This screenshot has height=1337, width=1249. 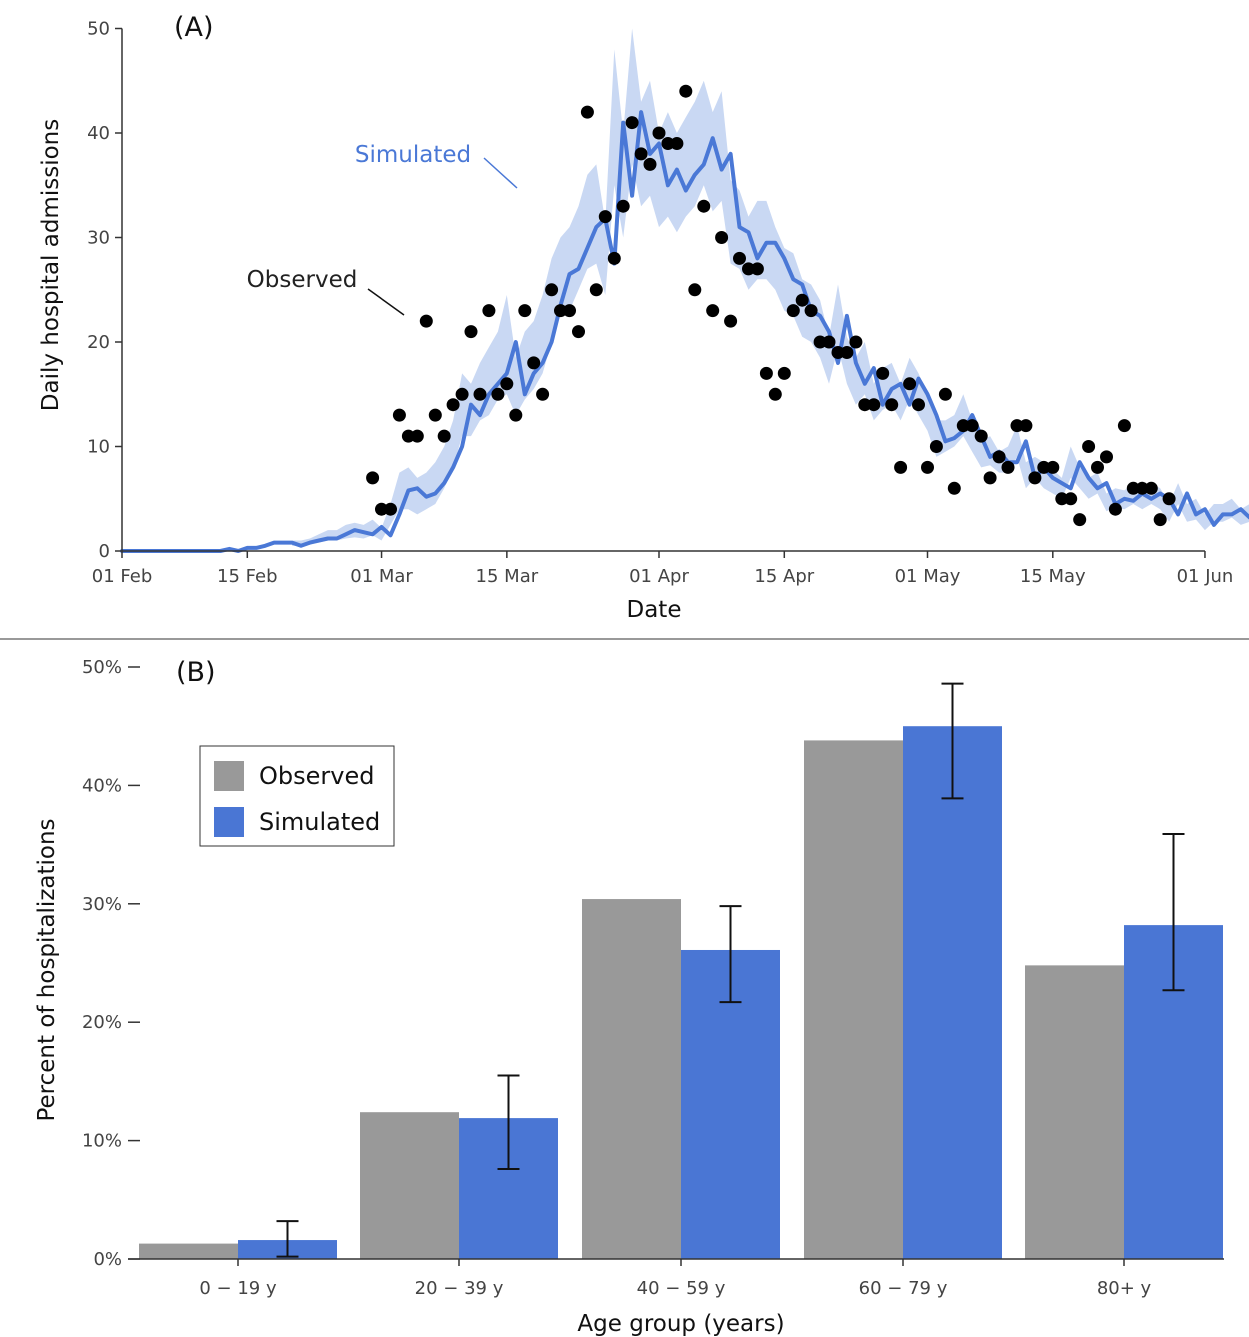 What do you see at coordinates (194, 27) in the screenshot?
I see `panel-a-label: (A)` at bounding box center [194, 27].